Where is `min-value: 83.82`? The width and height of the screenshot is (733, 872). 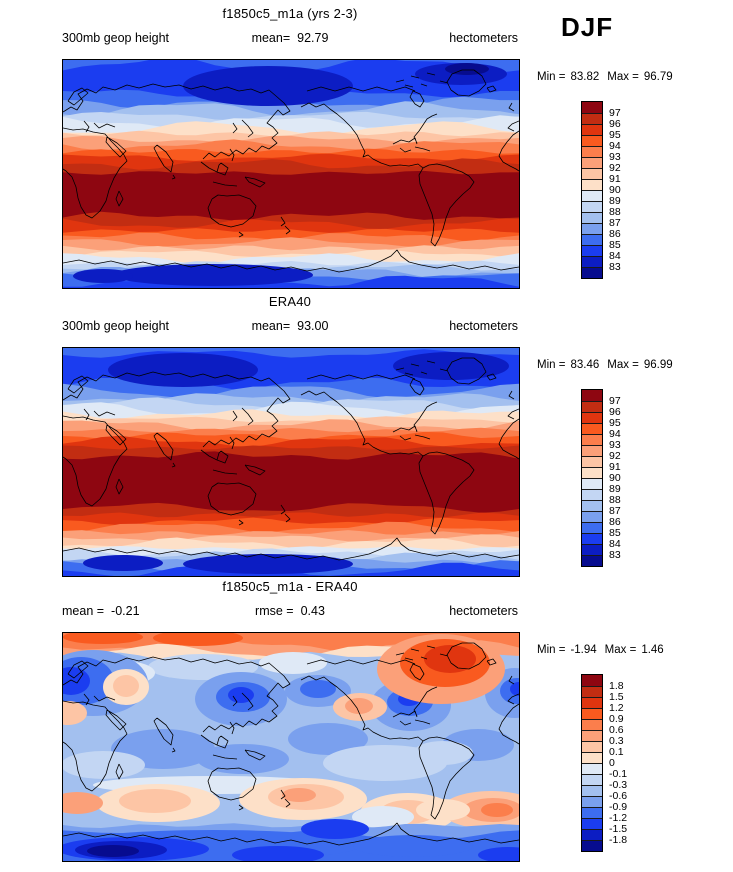
min-value: 83.82 is located at coordinates (585, 77).